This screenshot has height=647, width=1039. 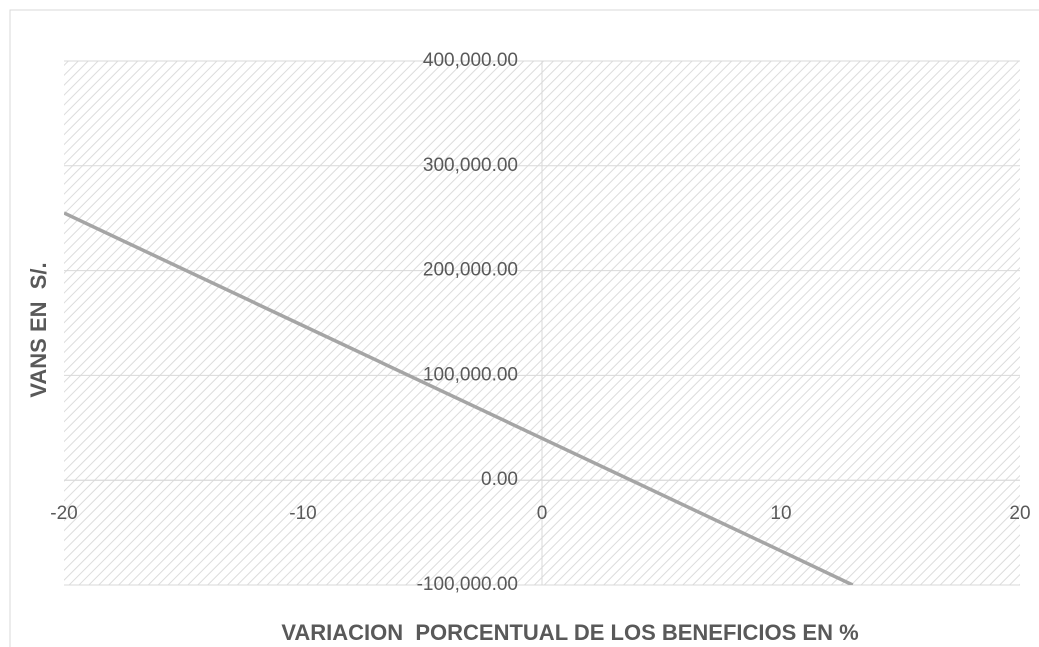 I want to click on x-tick-label: -10, so click(x=302, y=513).